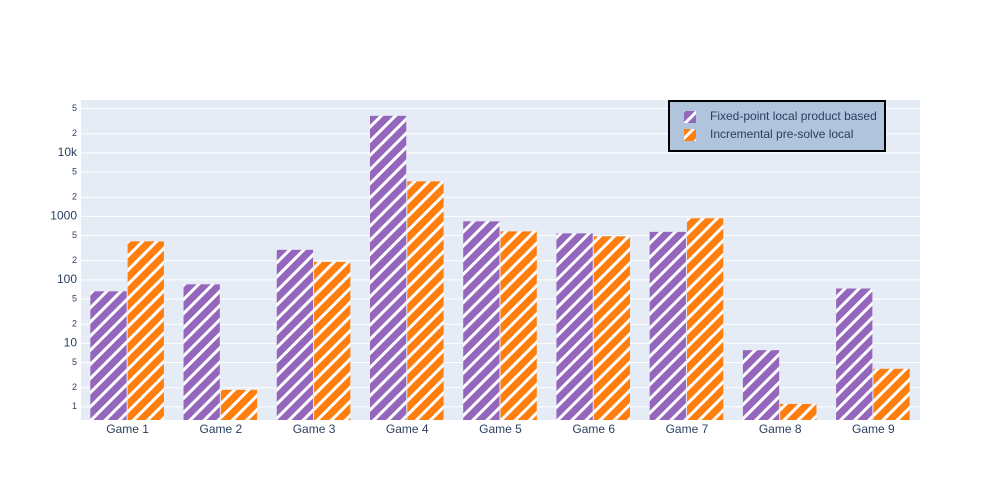  I want to click on x-tick-label: Game 9, so click(873, 429).